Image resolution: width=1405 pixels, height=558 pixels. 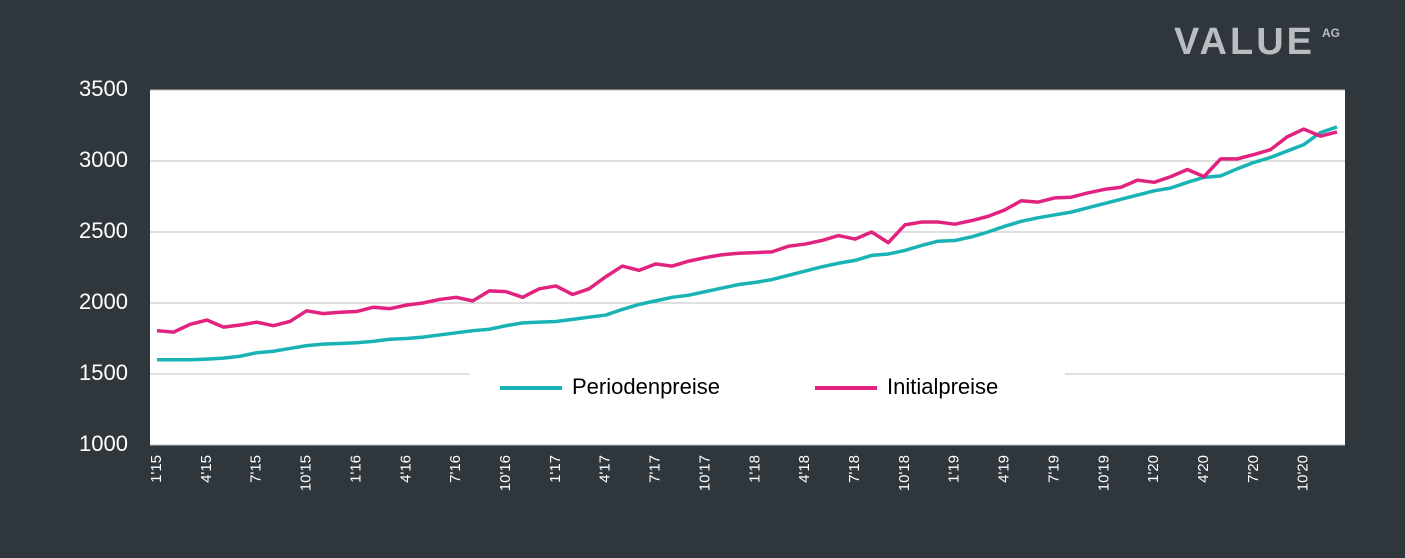 What do you see at coordinates (646, 386) in the screenshot?
I see `legend-label: Periodenpreise` at bounding box center [646, 386].